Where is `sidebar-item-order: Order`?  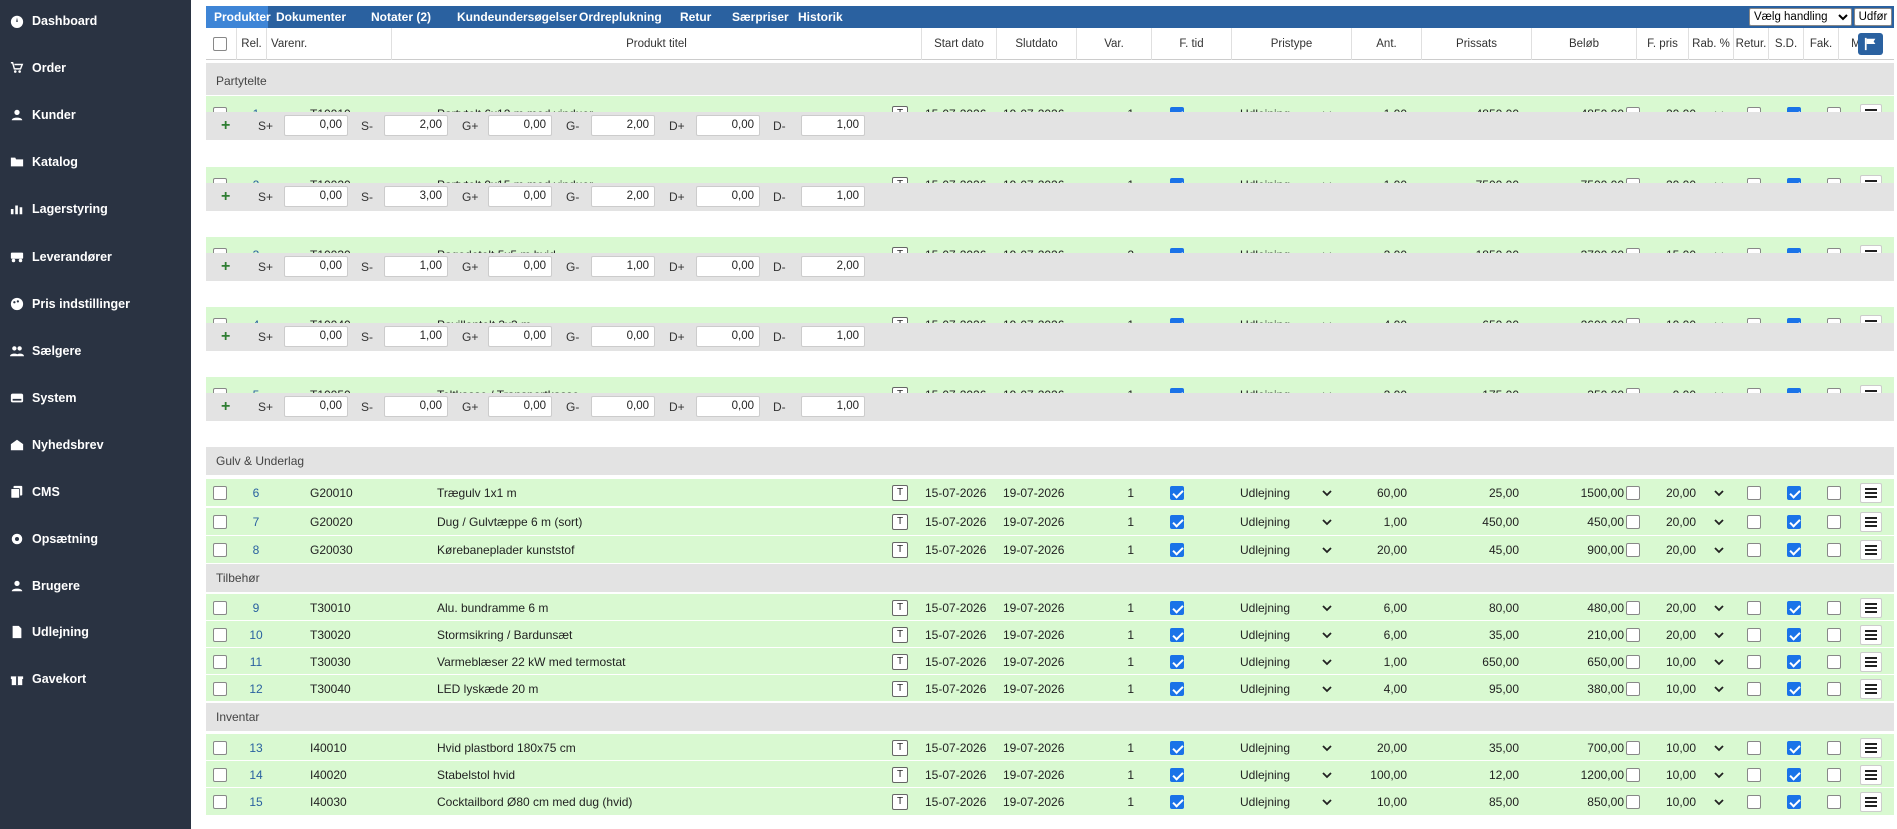 sidebar-item-order: Order is located at coordinates (38, 68).